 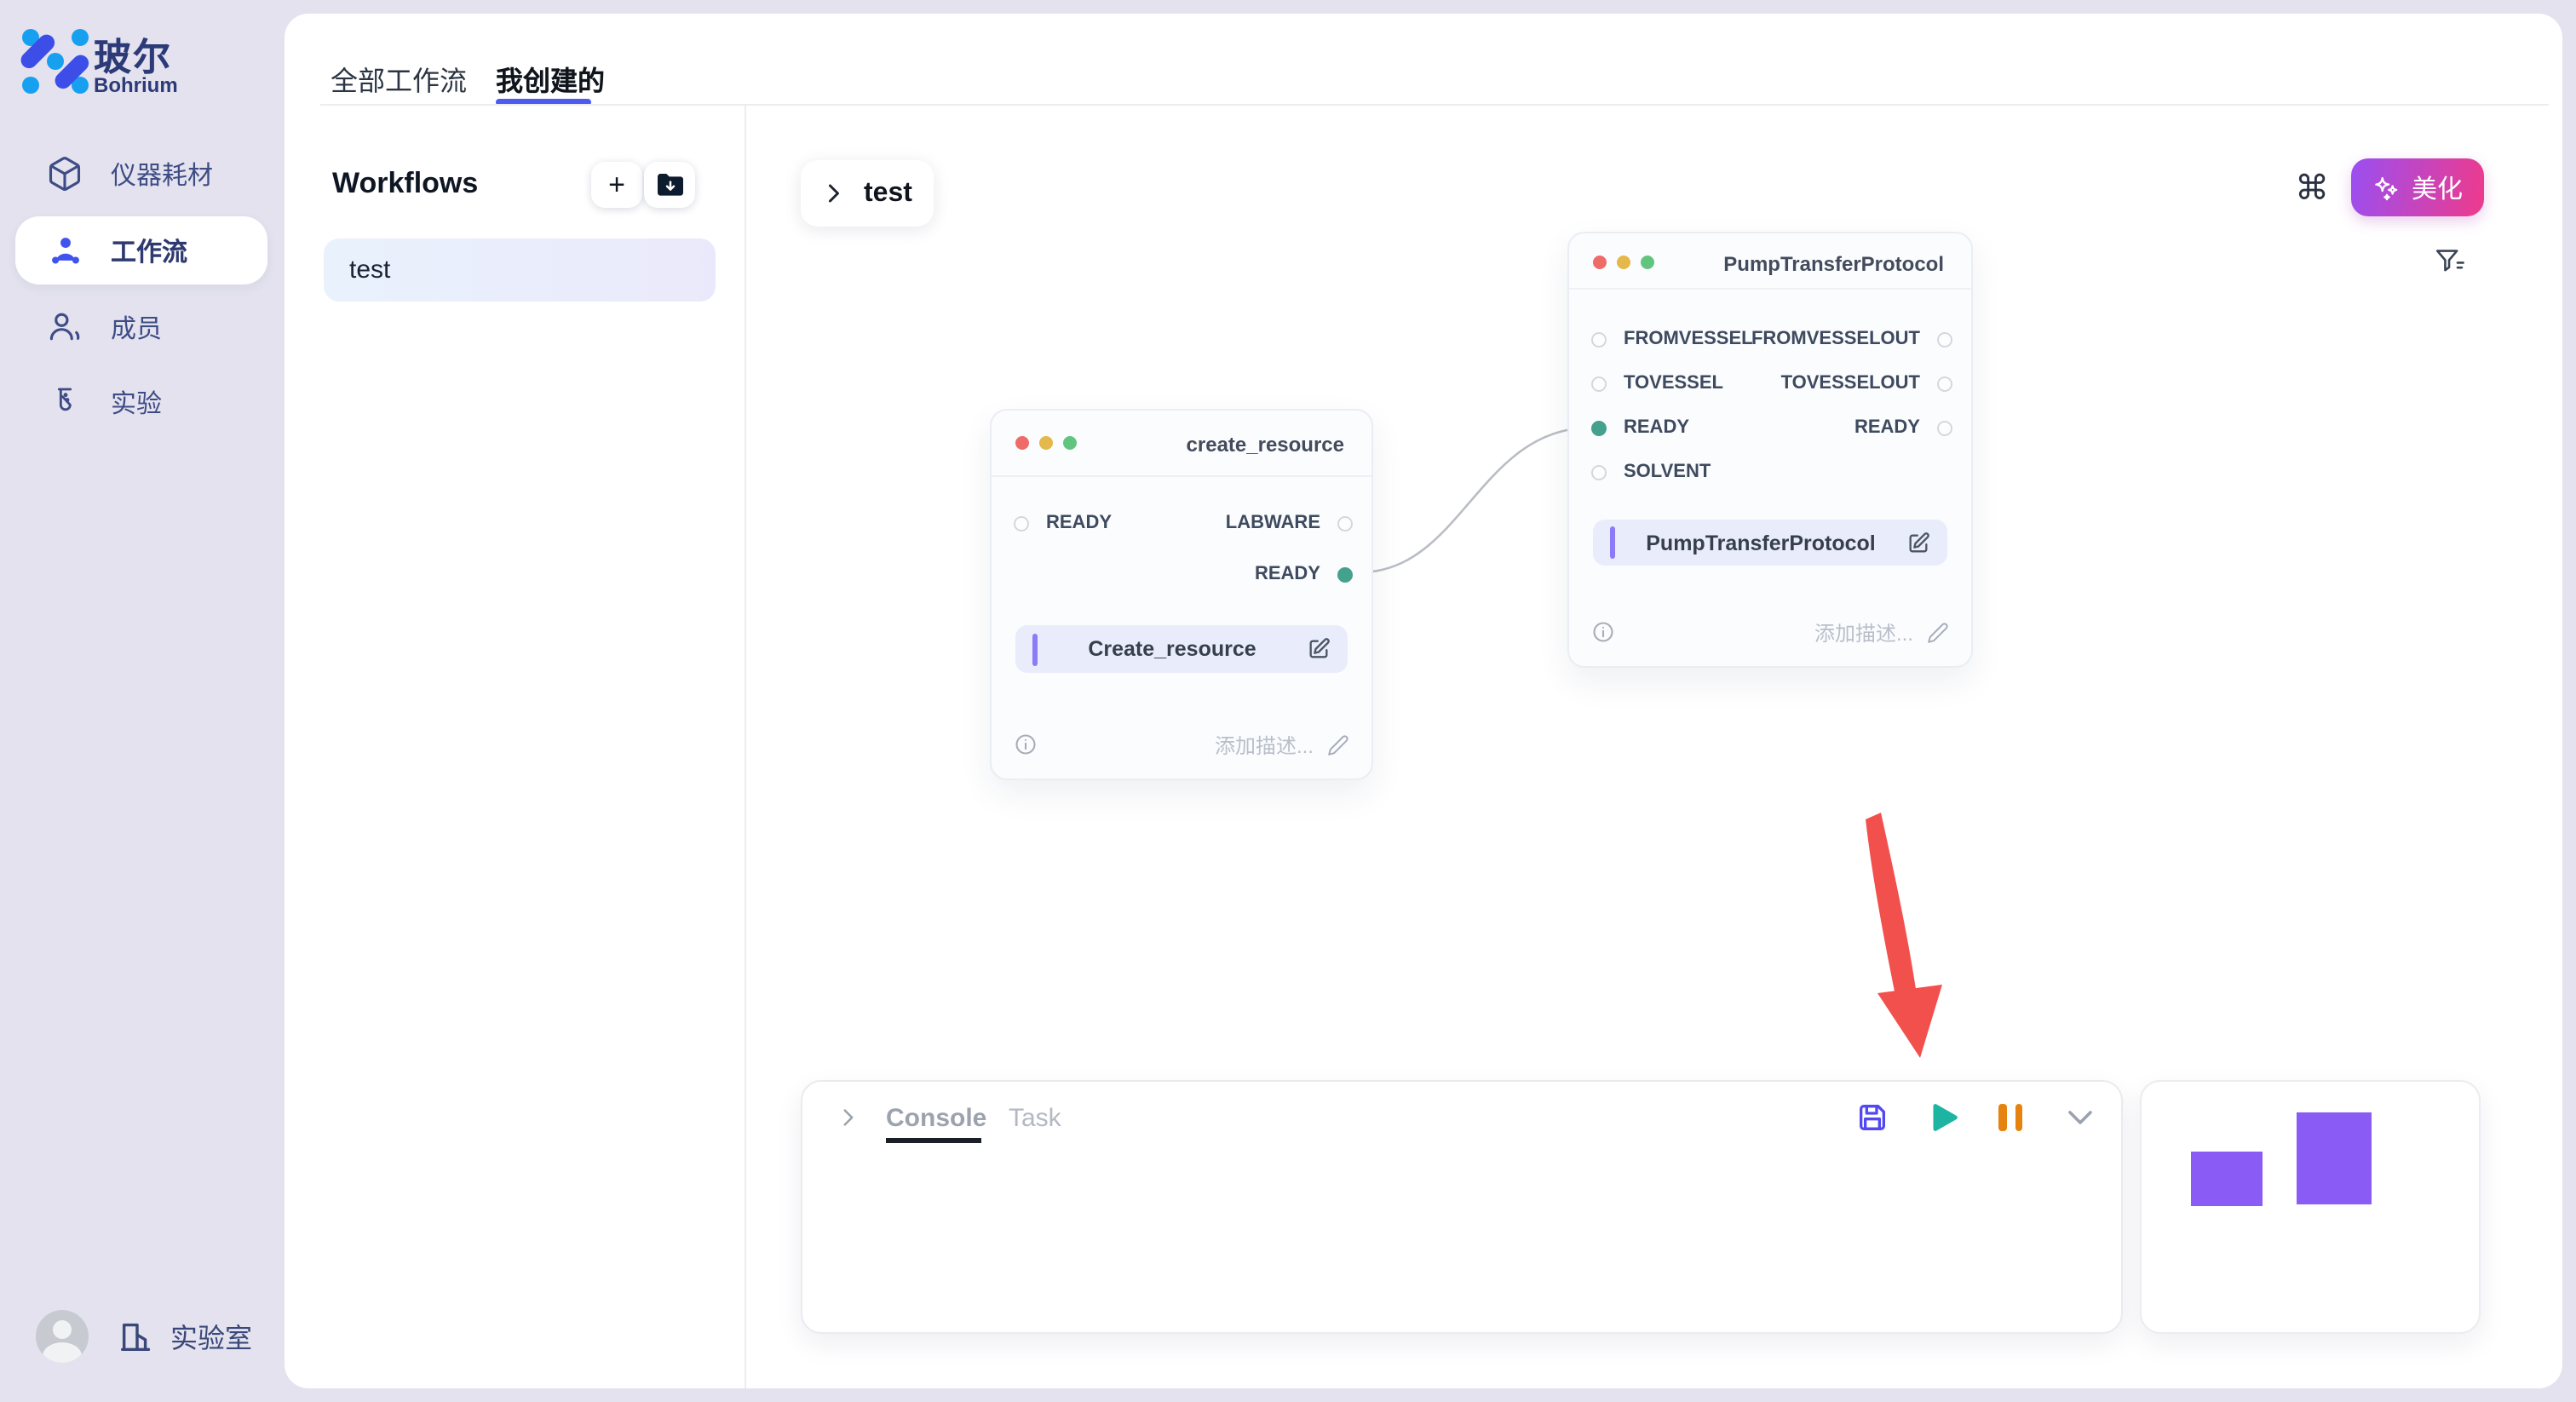 I want to click on tab-my-created: 我创建的, so click(x=551, y=82).